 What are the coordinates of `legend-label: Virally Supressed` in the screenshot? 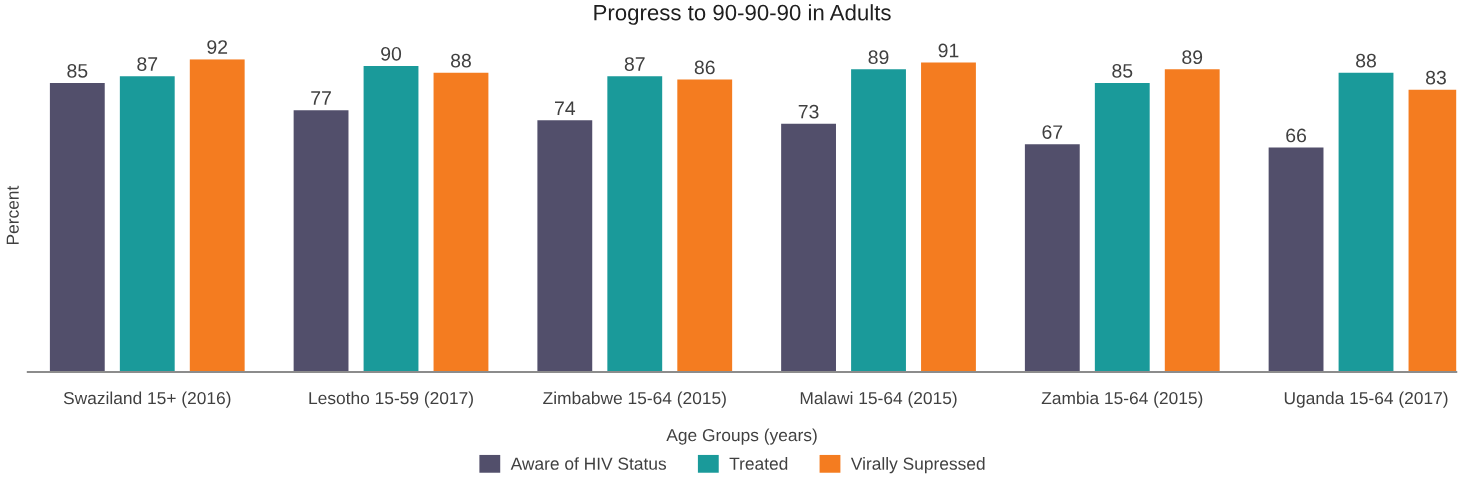 It's located at (917, 465).